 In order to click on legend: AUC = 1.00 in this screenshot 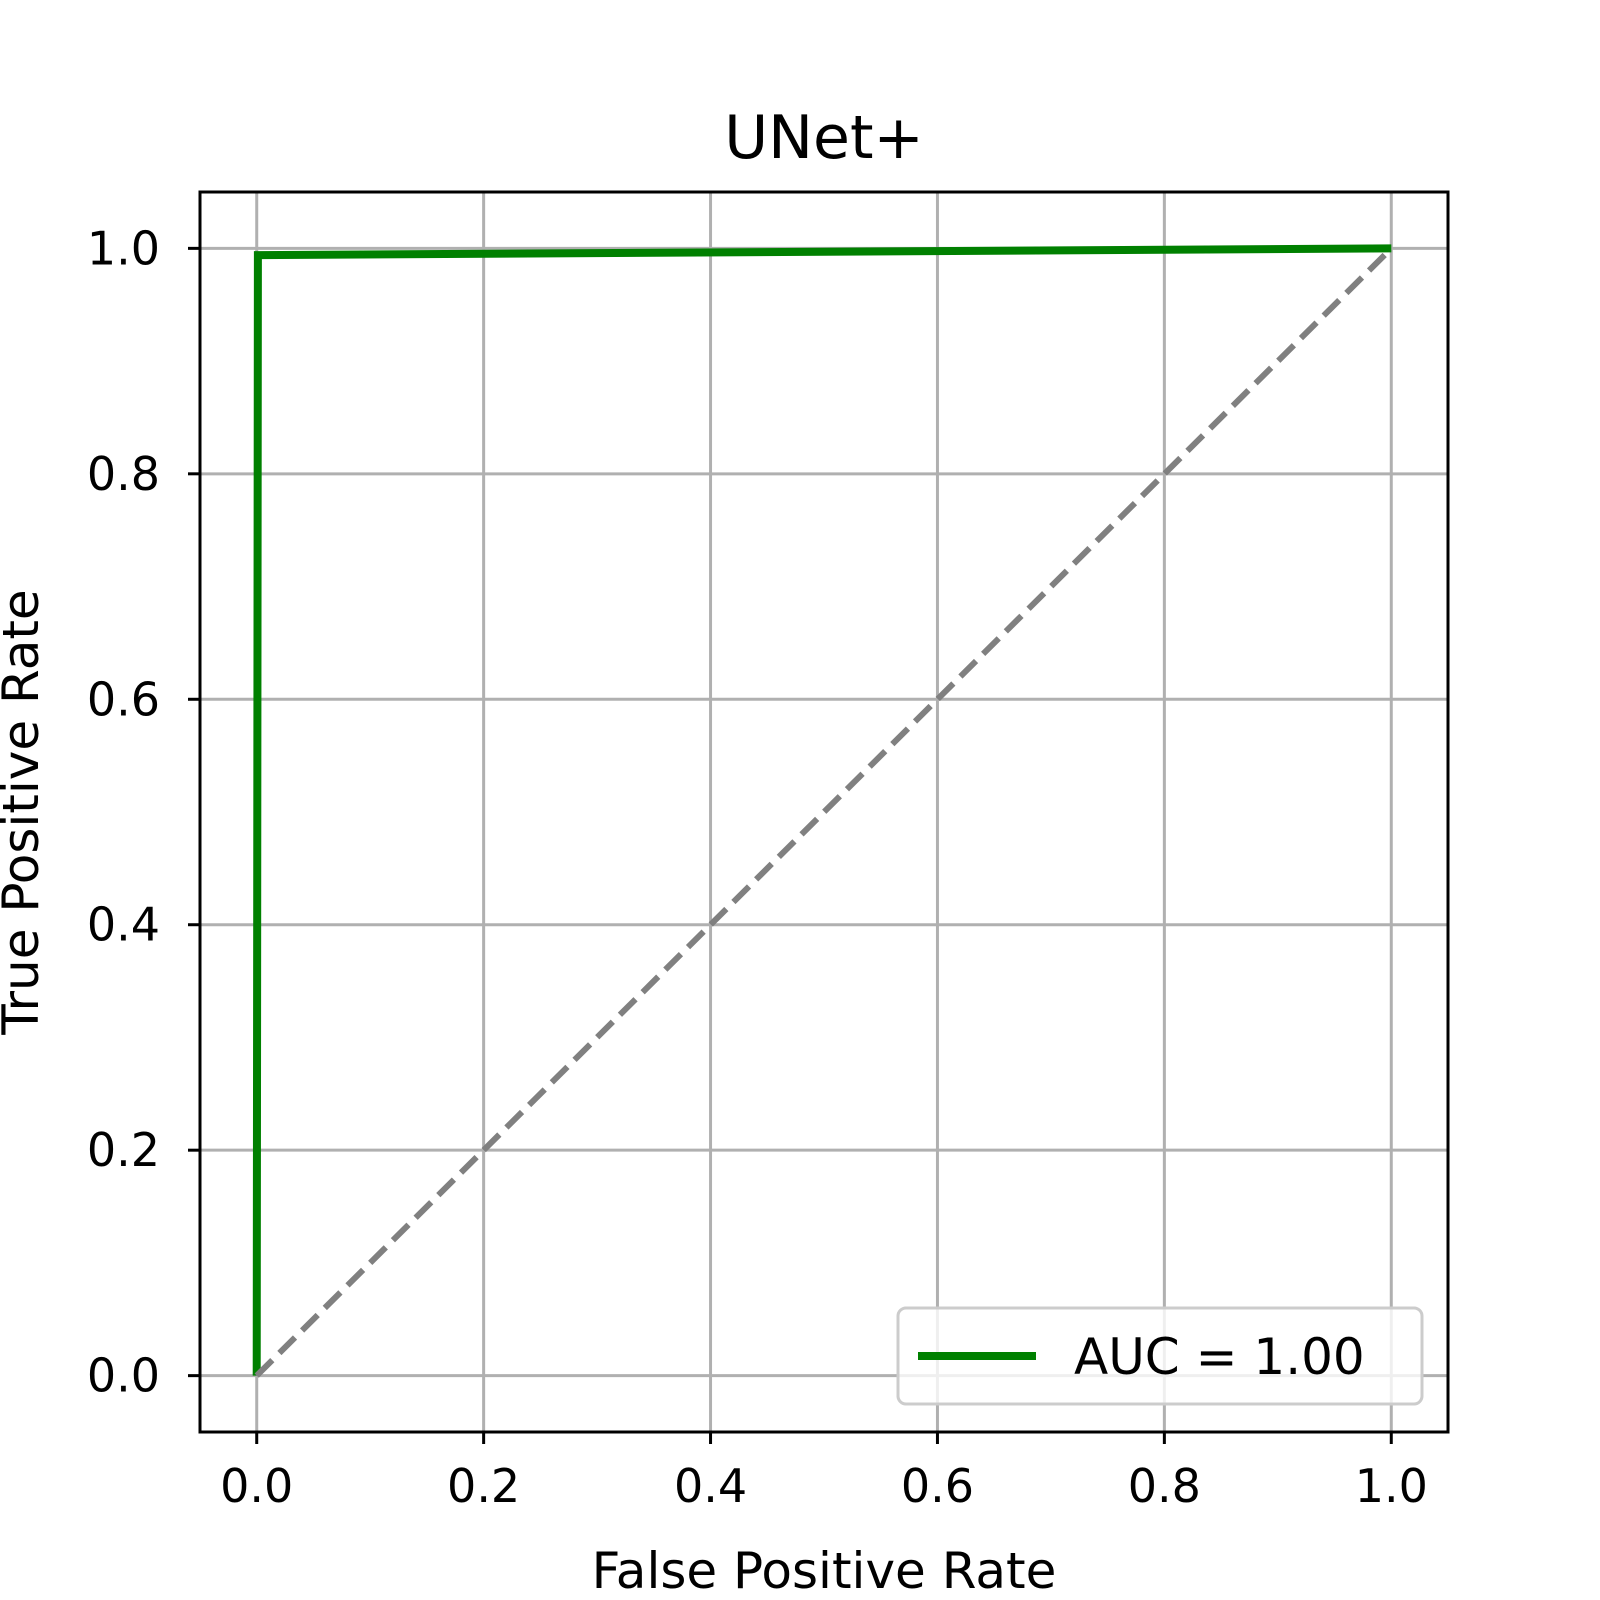, I will do `click(1160, 1356)`.